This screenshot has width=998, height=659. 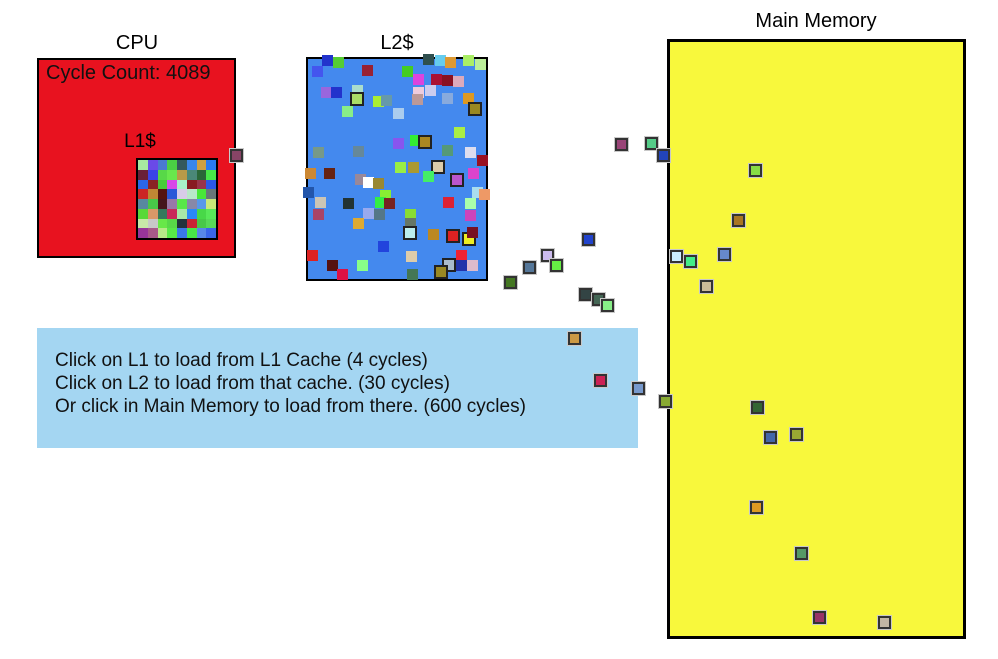 I want to click on l2-title: L2$, so click(x=397, y=43).